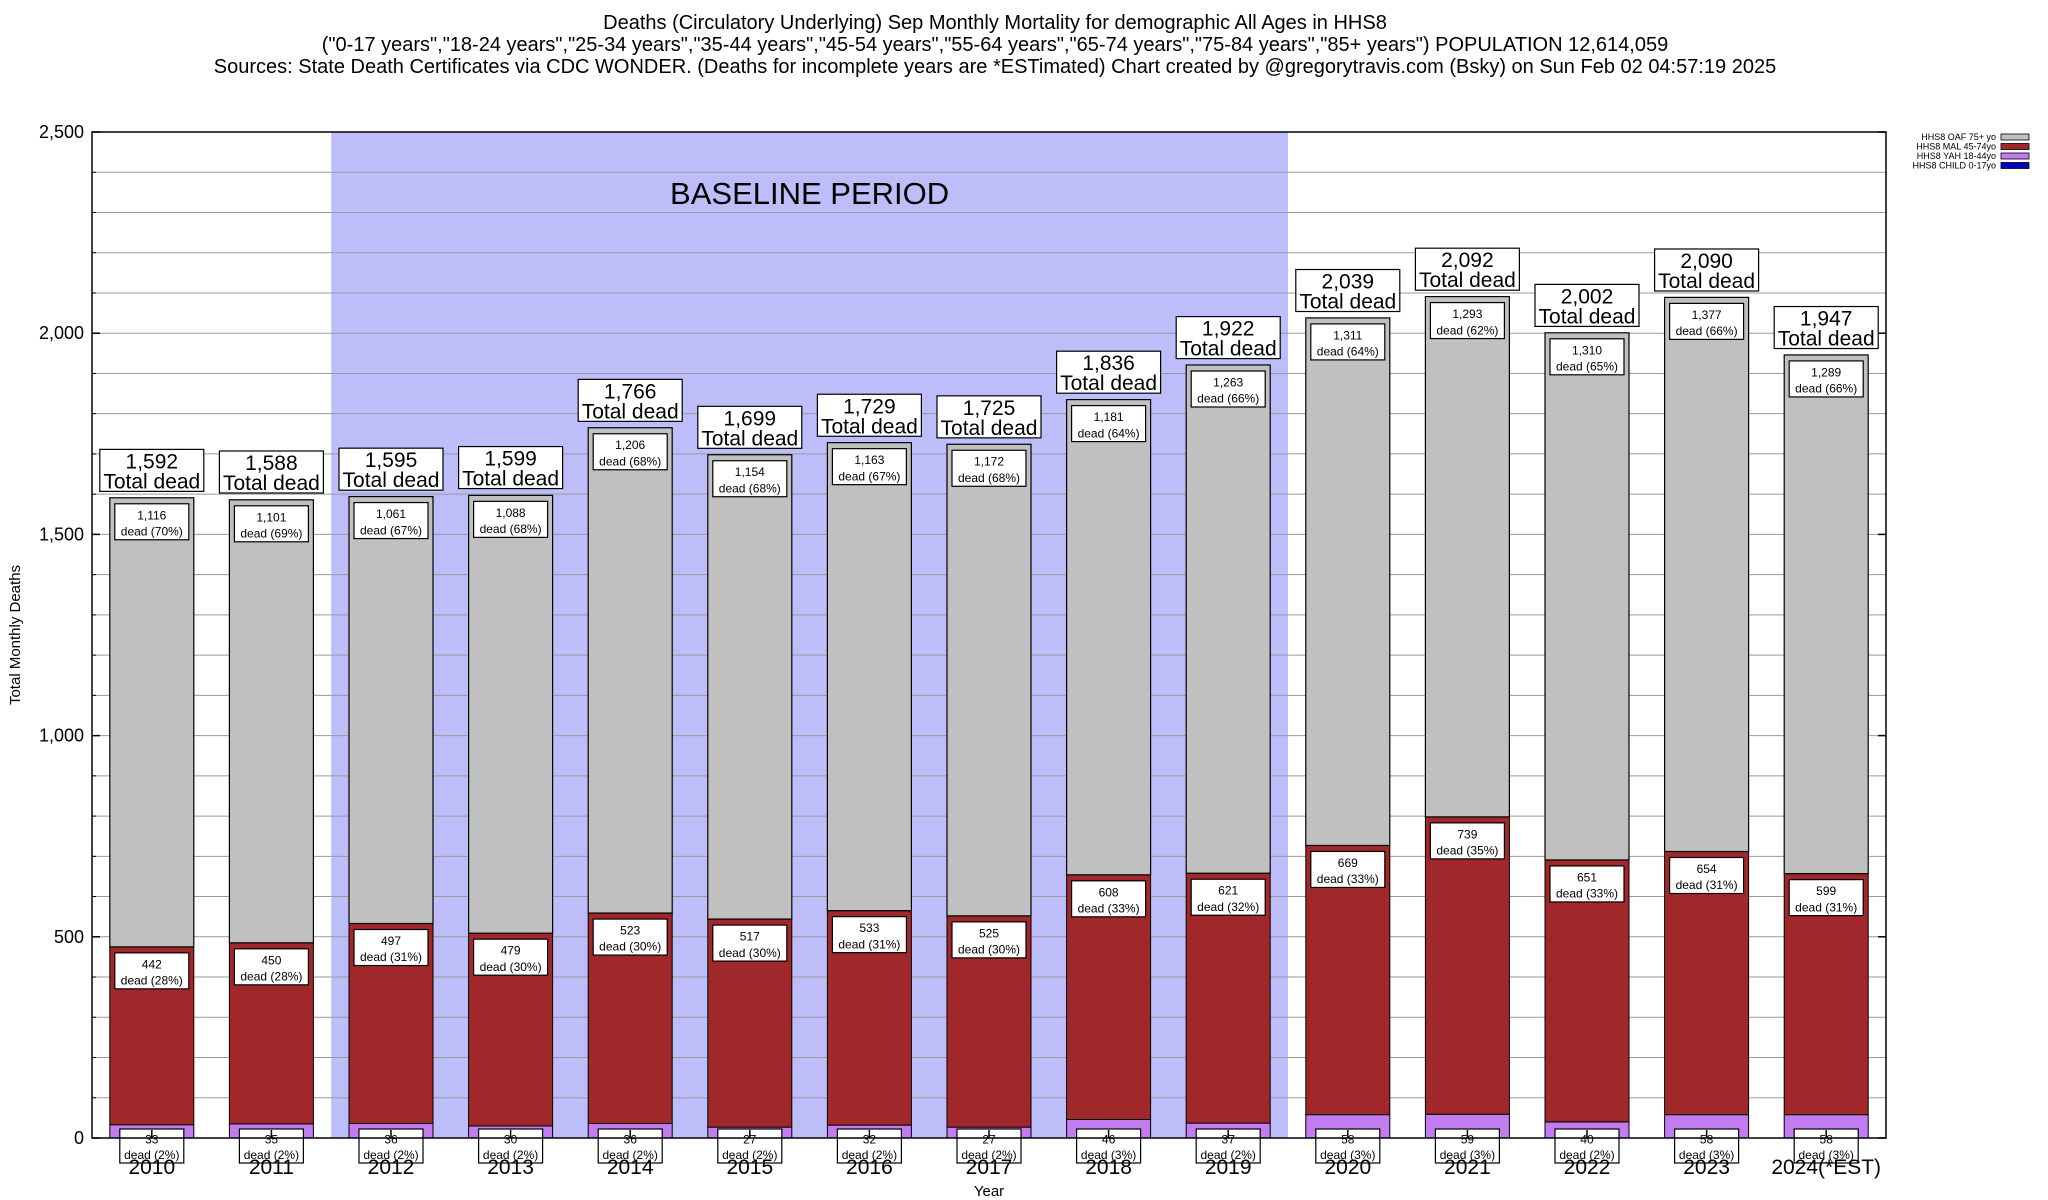  I want to click on mal-data-label: 669 dead (33%), so click(1348, 869).